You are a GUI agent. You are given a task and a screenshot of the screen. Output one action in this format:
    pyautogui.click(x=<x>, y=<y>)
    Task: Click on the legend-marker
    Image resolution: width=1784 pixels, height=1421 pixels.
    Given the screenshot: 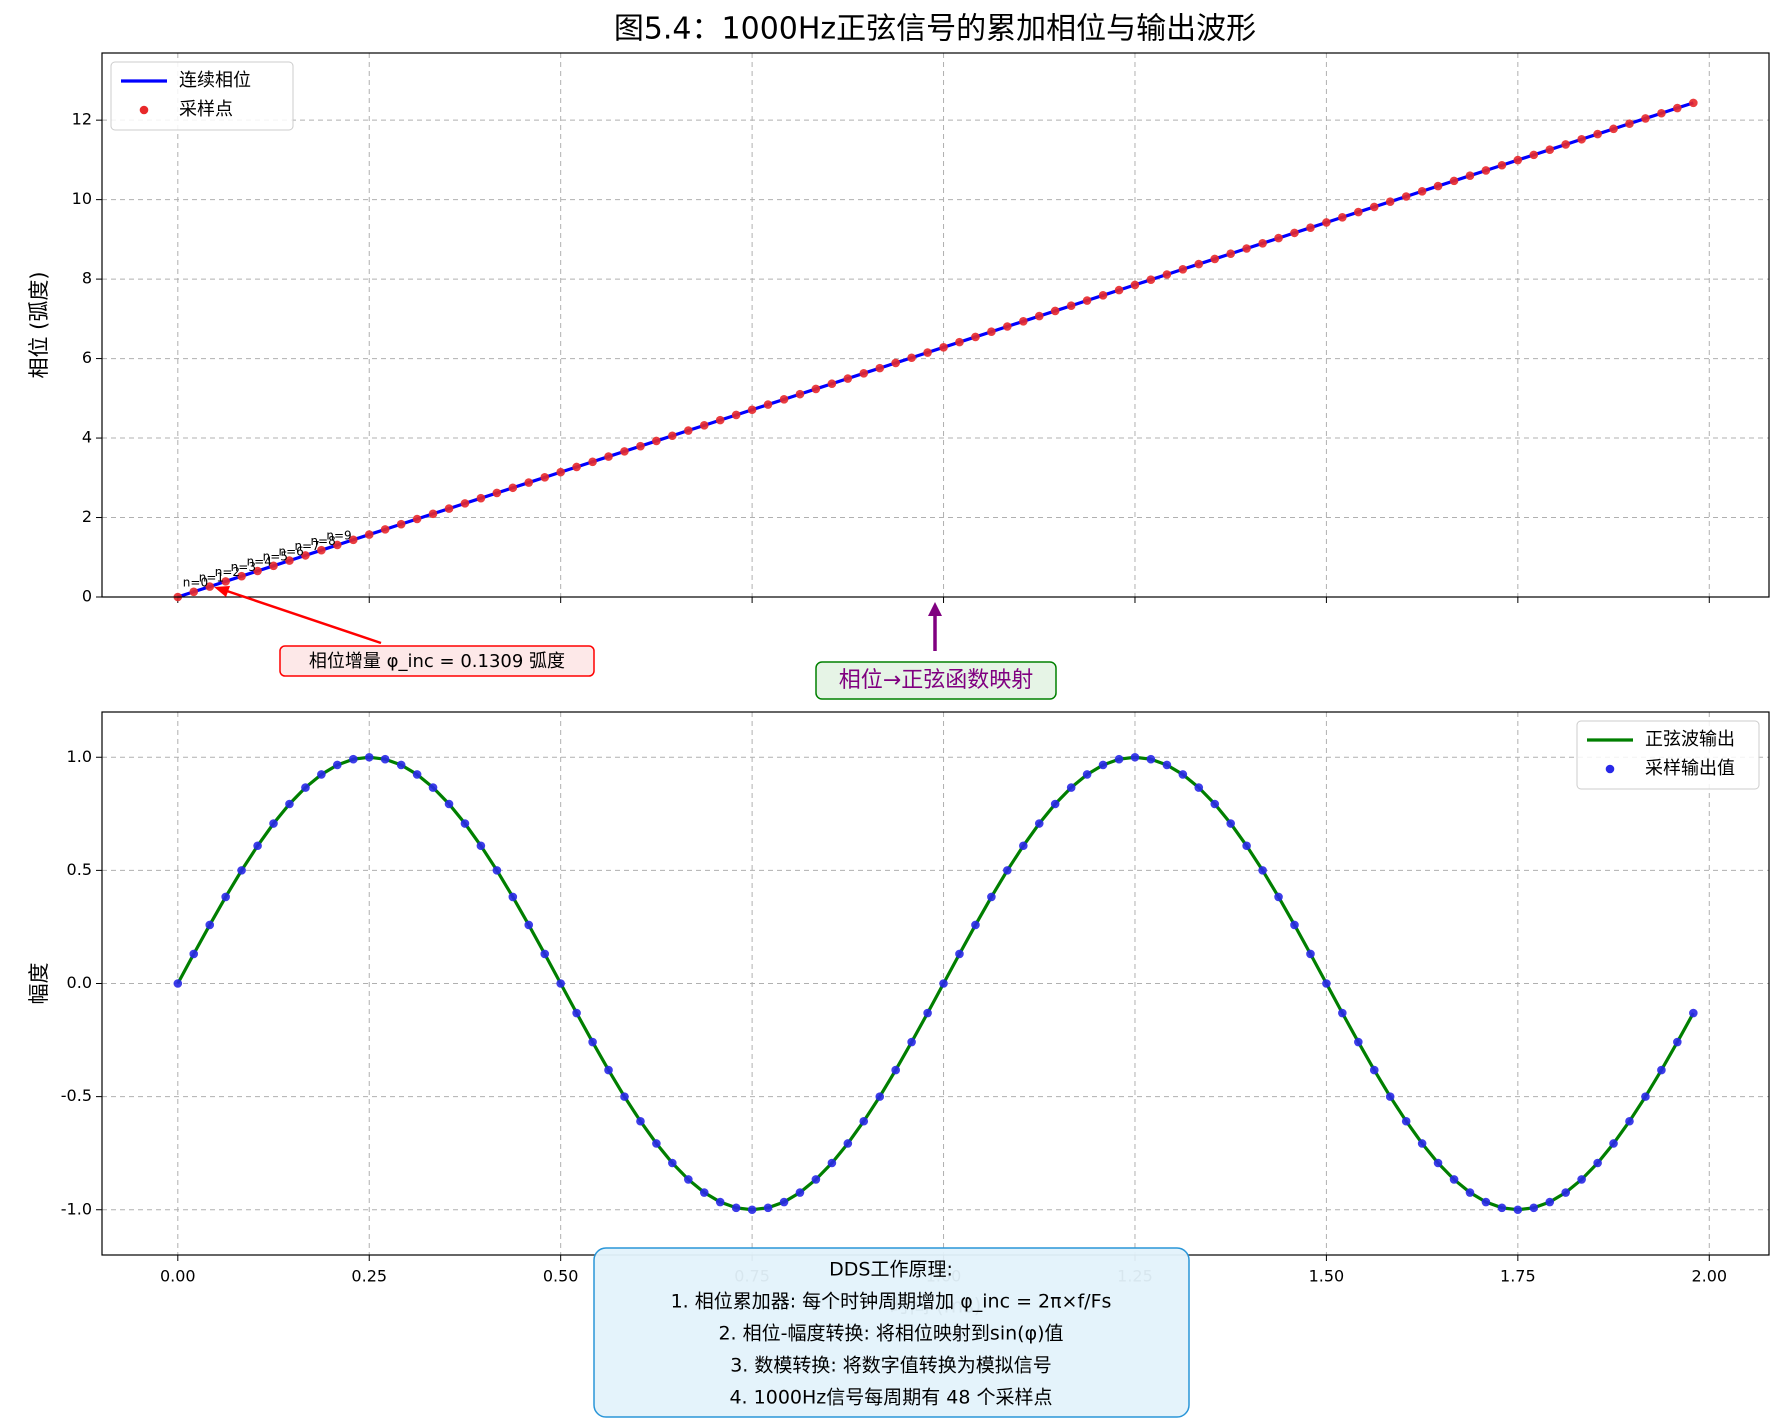 What is the action you would take?
    pyautogui.click(x=144, y=110)
    